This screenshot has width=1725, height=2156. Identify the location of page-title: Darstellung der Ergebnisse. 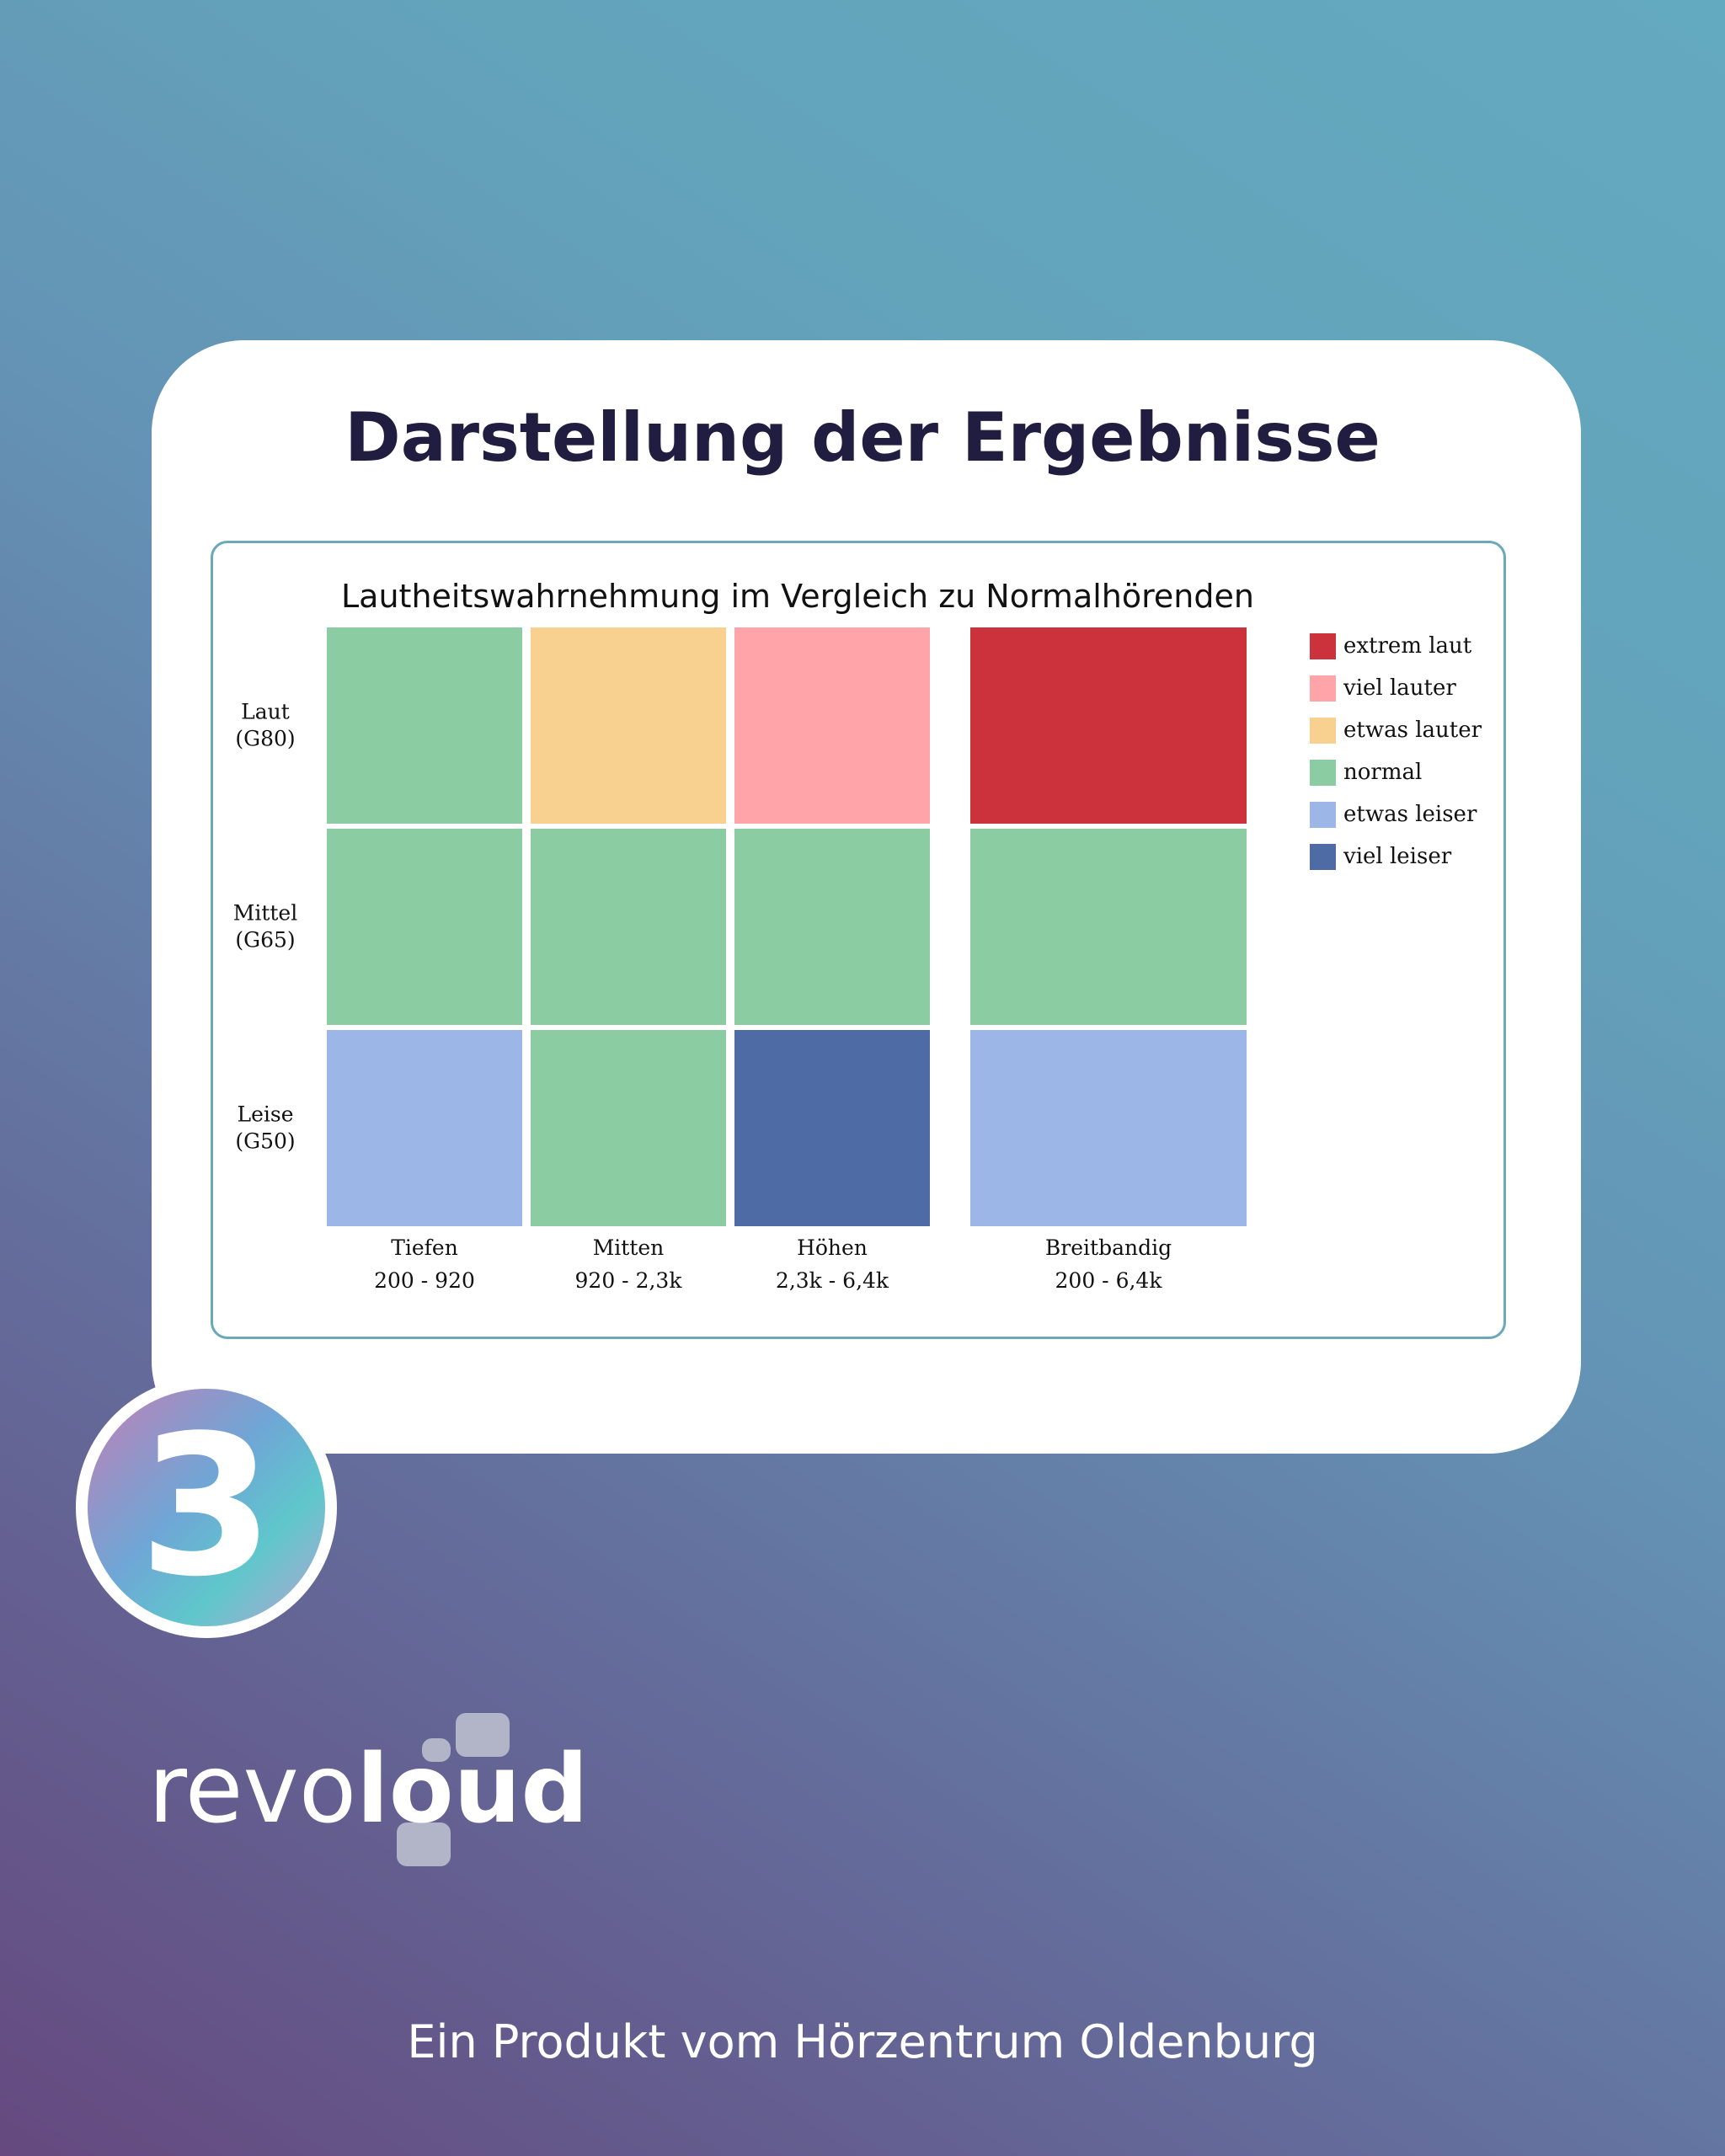
(862, 438).